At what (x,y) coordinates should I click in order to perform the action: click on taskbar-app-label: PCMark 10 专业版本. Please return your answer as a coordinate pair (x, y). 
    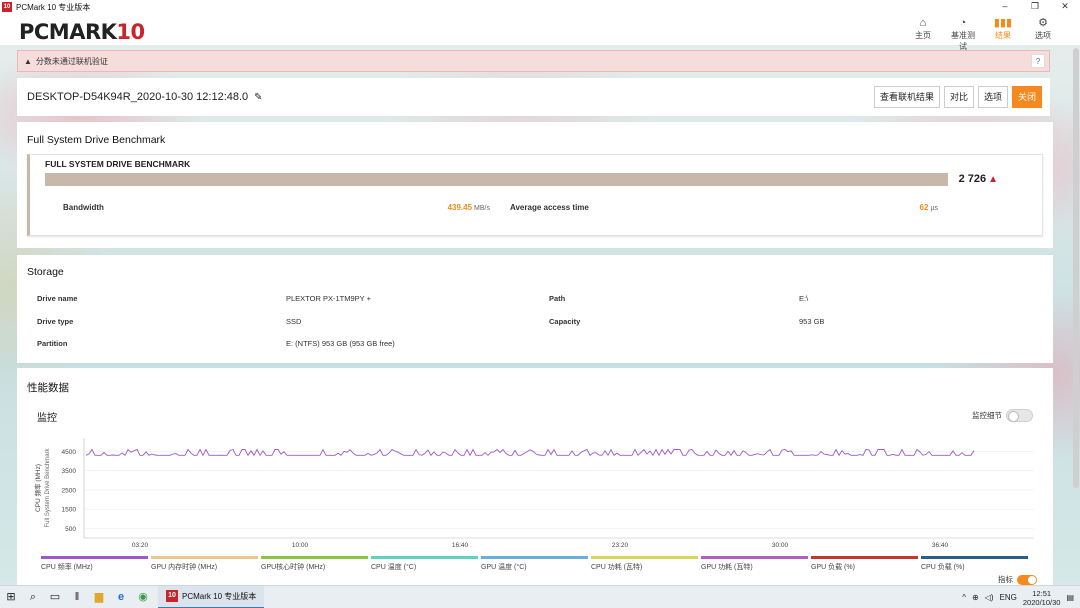
    Looking at the image, I should click on (219, 596).